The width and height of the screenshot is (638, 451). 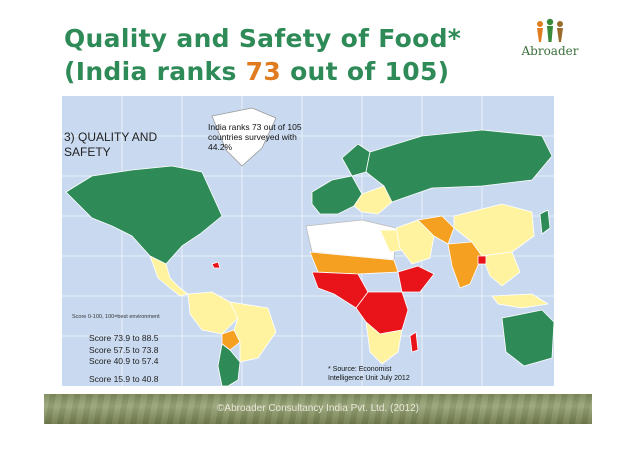 I want to click on title-line-2-suffix: out of 105), so click(x=365, y=71).